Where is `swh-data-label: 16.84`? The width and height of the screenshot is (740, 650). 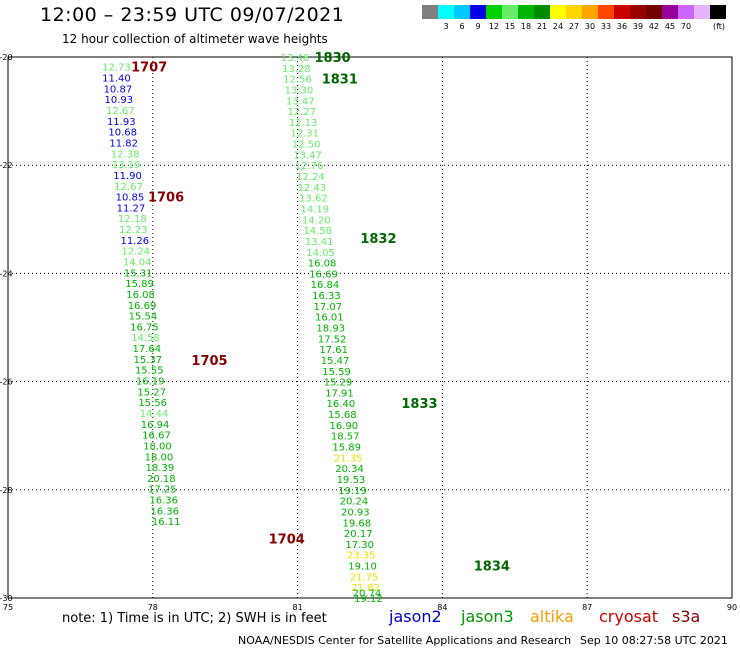 swh-data-label: 16.84 is located at coordinates (325, 285).